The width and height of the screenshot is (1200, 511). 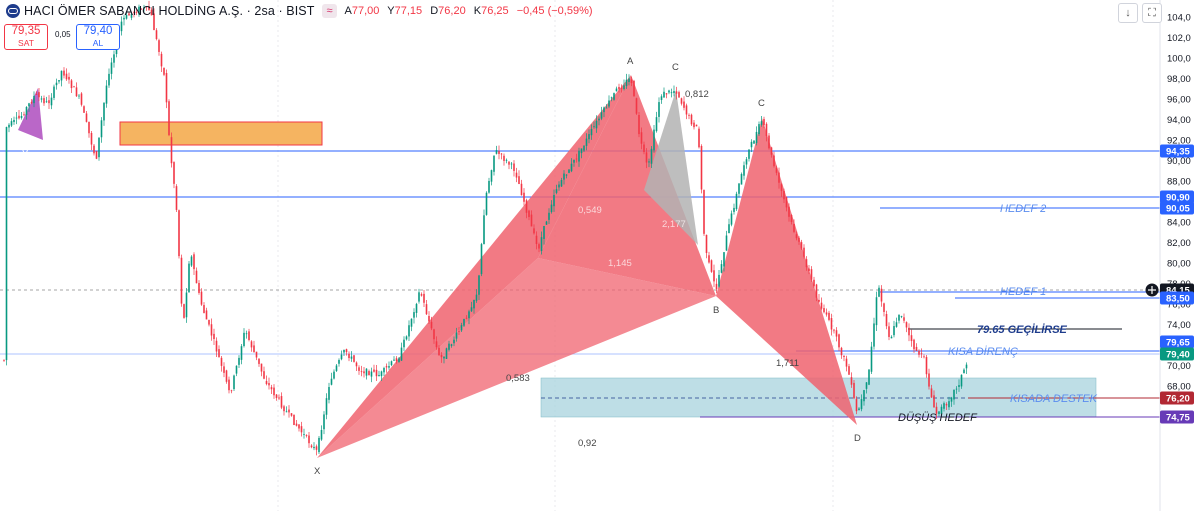 I want to click on crosshair-plus-icon, so click(x=1152, y=290).